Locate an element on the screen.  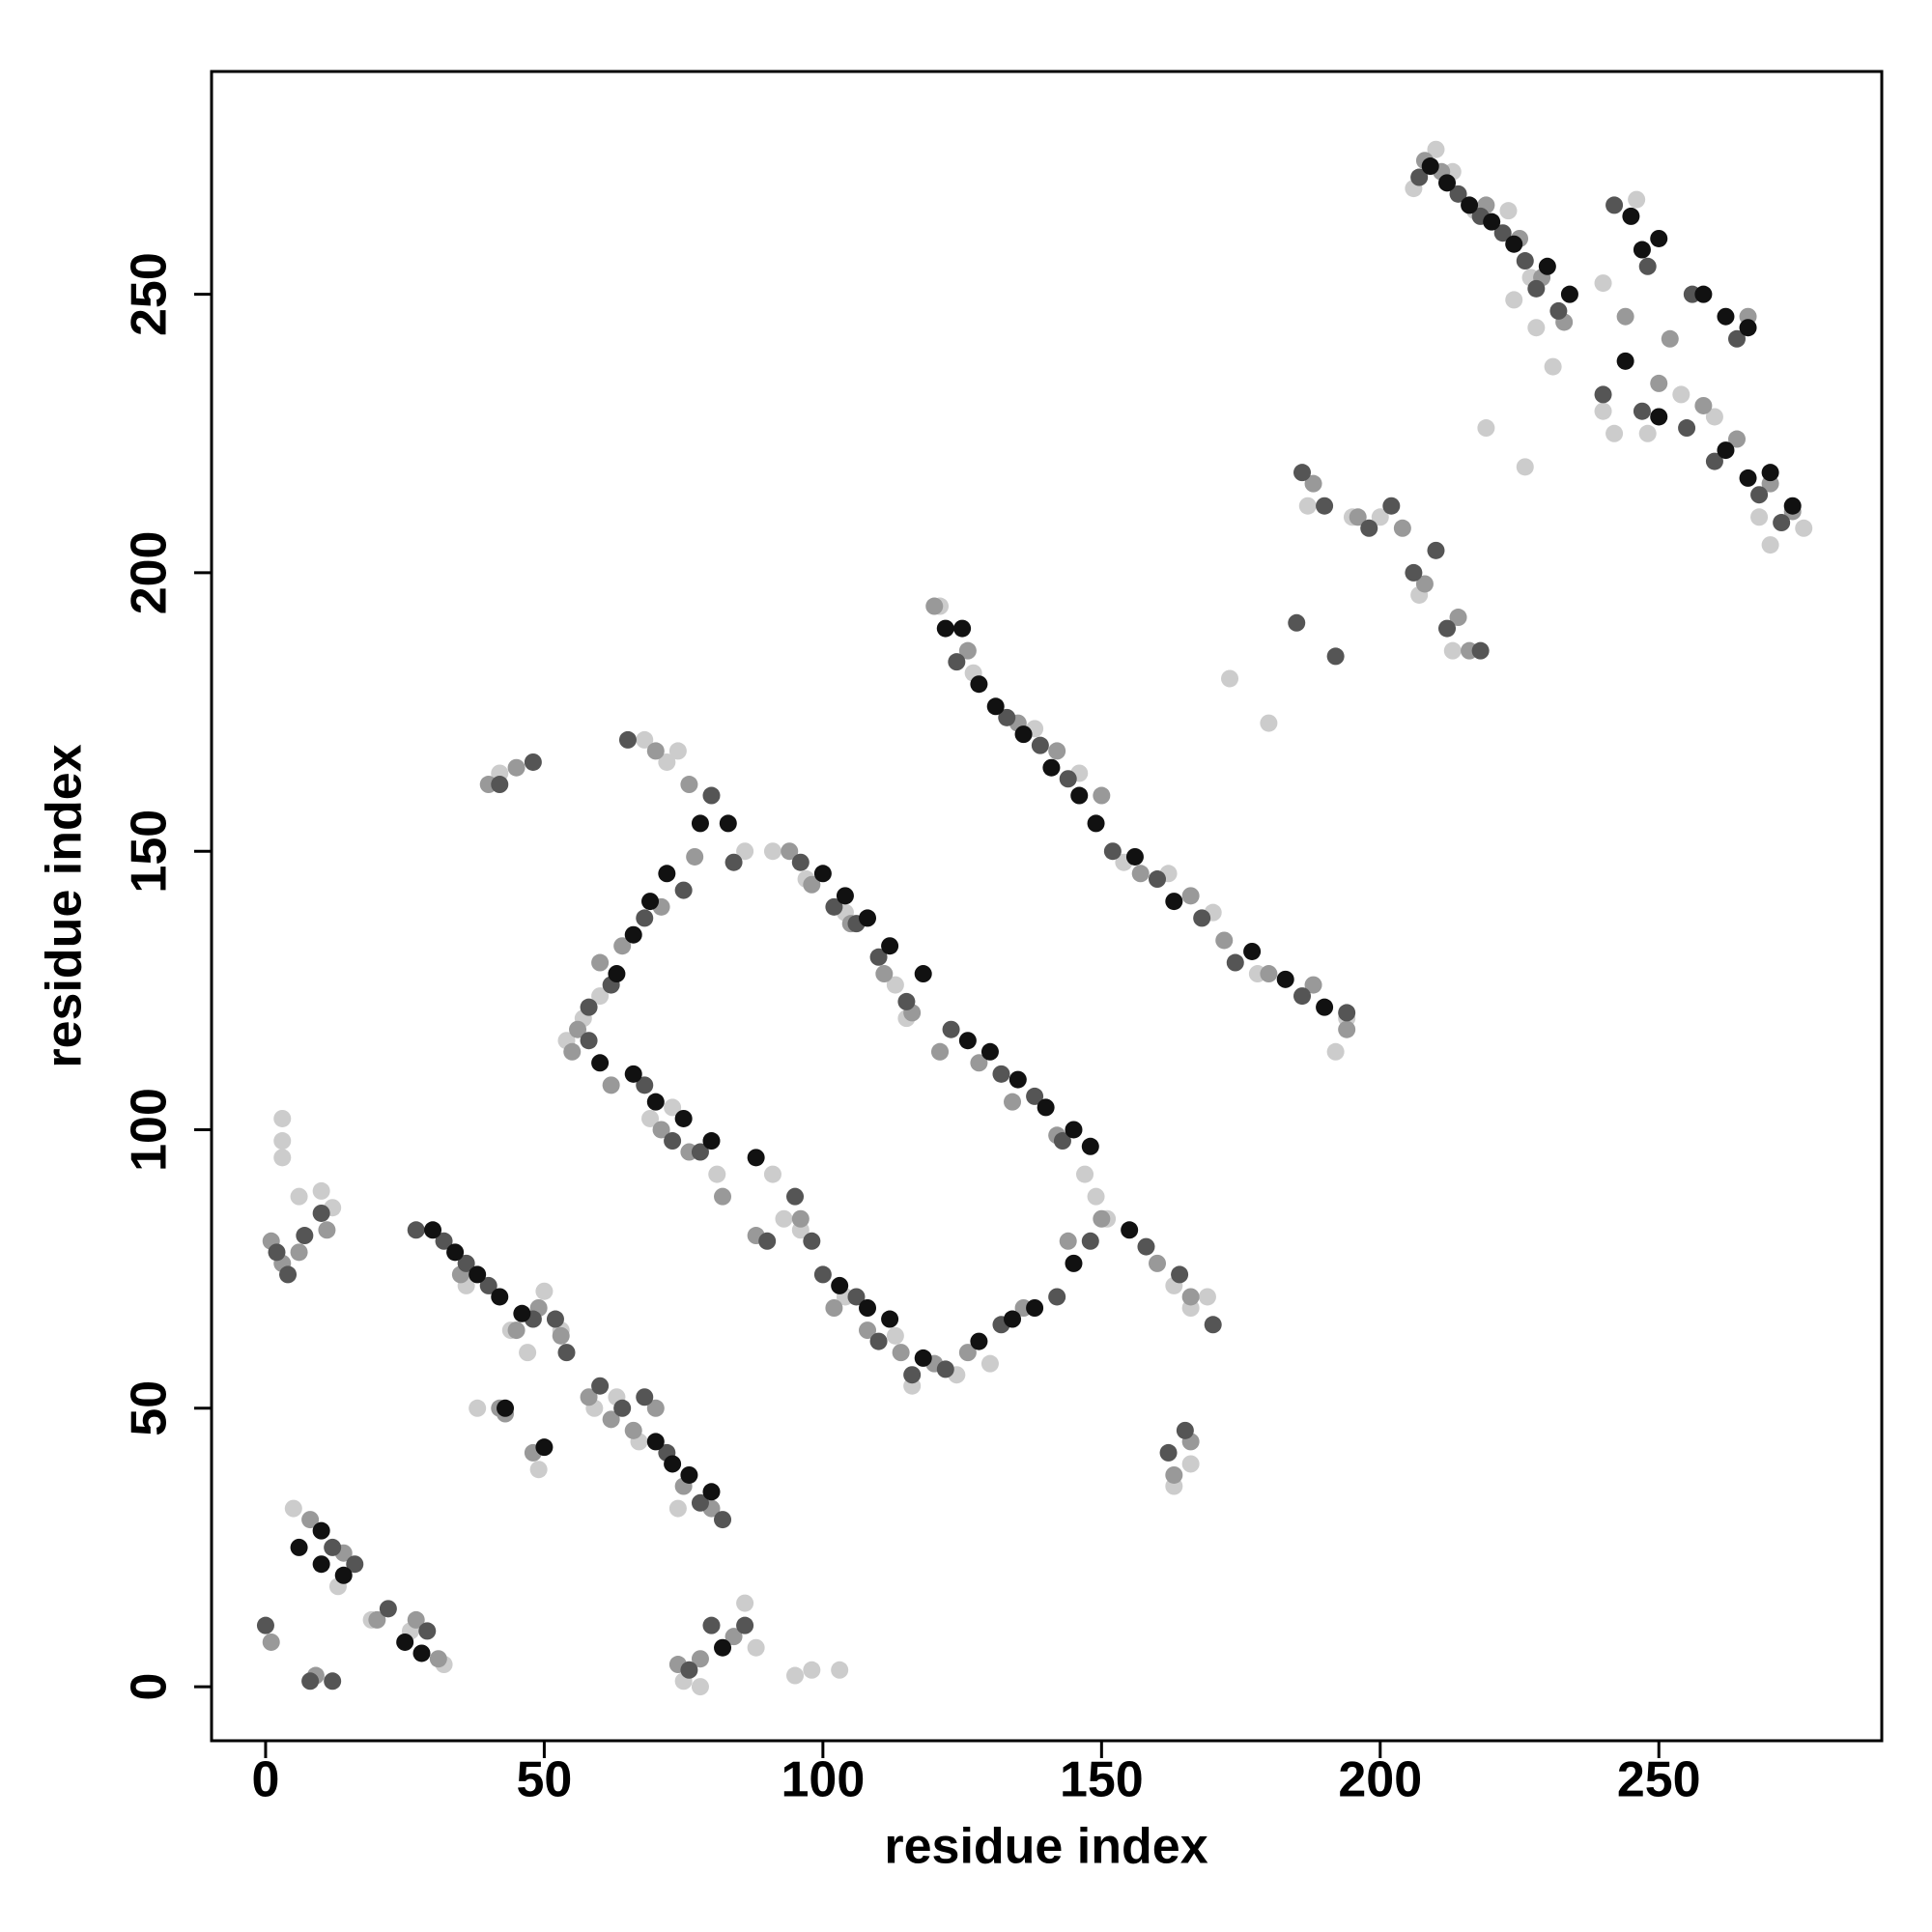
y-tick-label: 100 is located at coordinates (150, 1130).